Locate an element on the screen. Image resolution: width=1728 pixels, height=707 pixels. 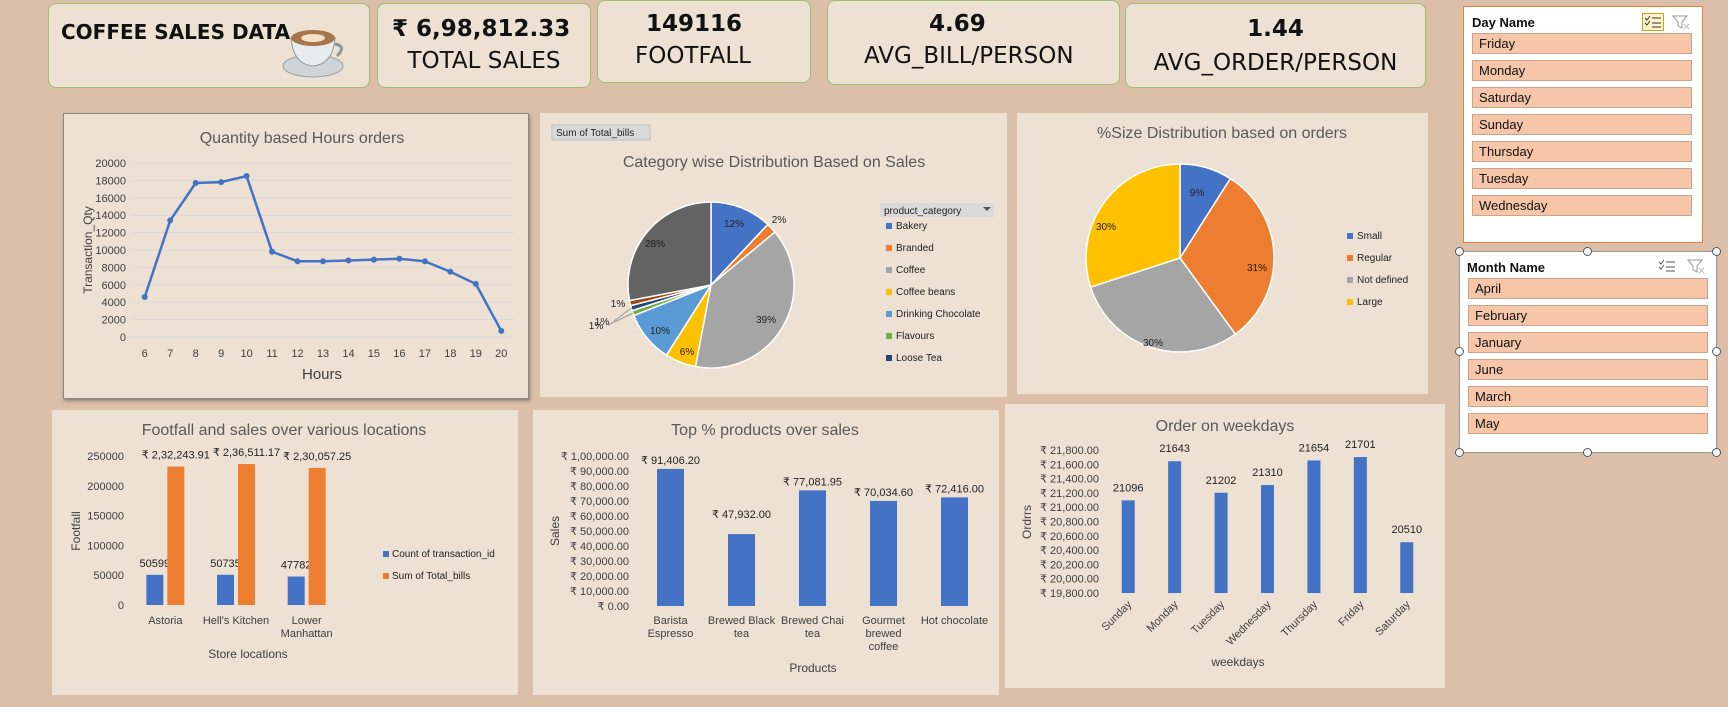
day-item-wednesday: Wednesday is located at coordinates (1582, 205).